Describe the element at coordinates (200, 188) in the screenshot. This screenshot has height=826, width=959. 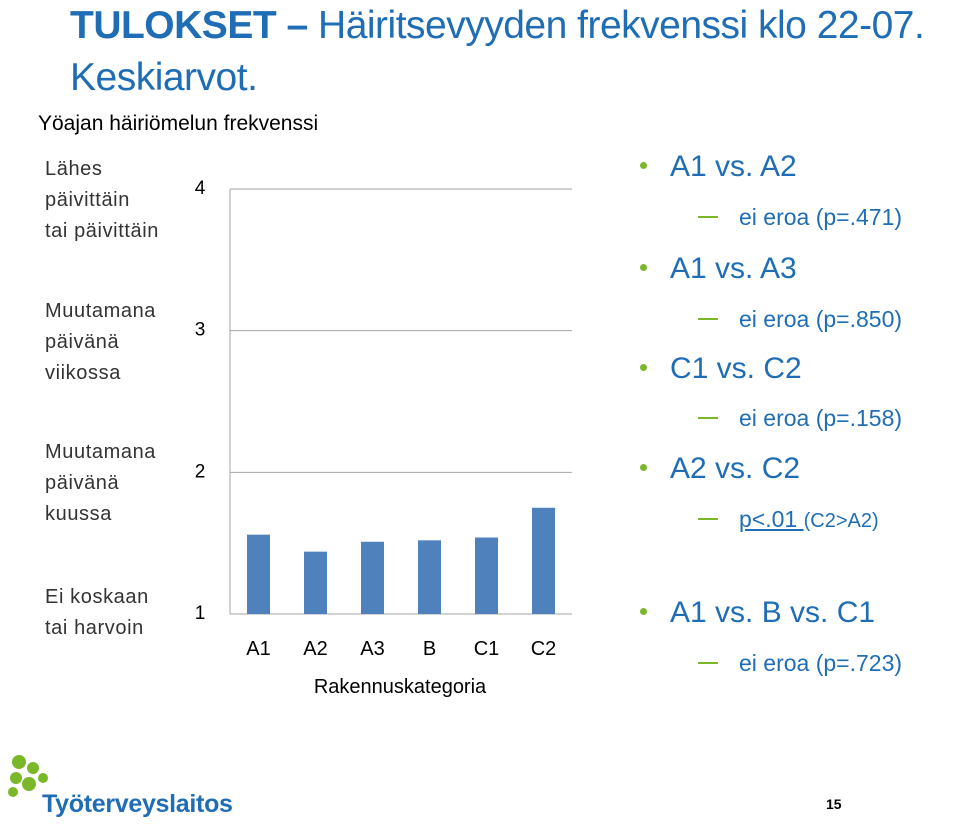
I see `y-tick-label: 4` at that location.